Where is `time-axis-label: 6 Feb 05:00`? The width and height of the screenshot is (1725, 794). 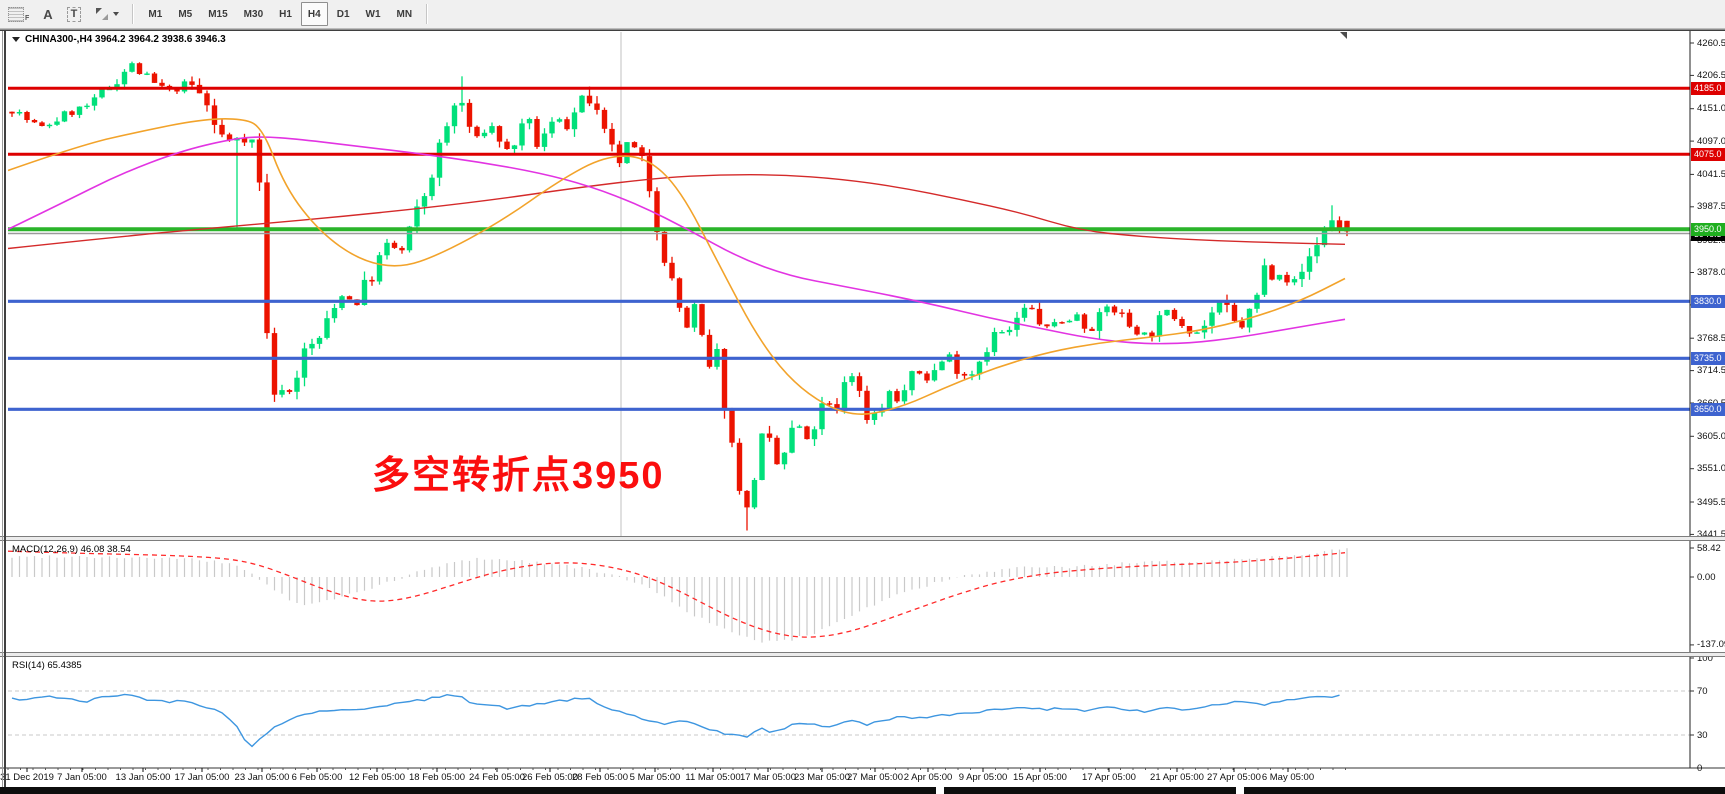 time-axis-label: 6 Feb 05:00 is located at coordinates (317, 777).